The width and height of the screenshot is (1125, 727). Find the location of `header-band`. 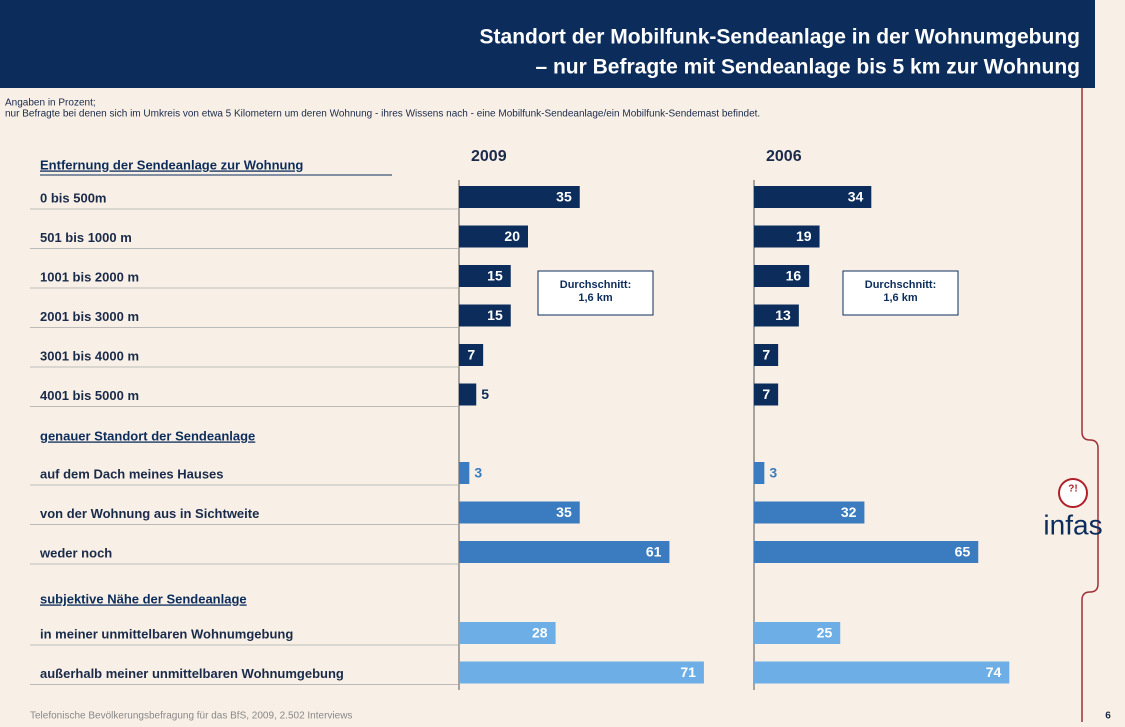

header-band is located at coordinates (547, 44).